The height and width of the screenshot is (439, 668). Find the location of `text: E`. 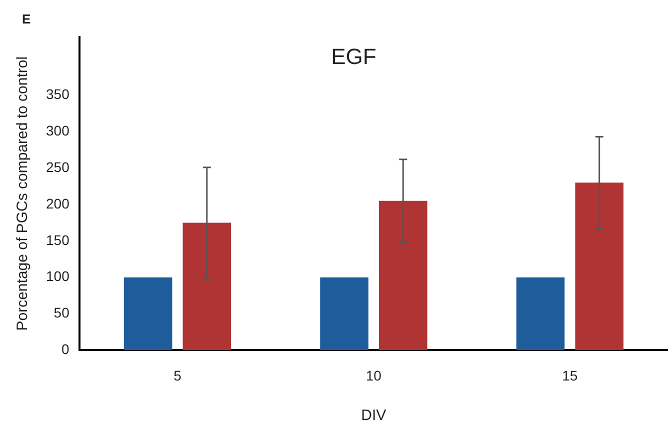

text: E is located at coordinates (26, 19).